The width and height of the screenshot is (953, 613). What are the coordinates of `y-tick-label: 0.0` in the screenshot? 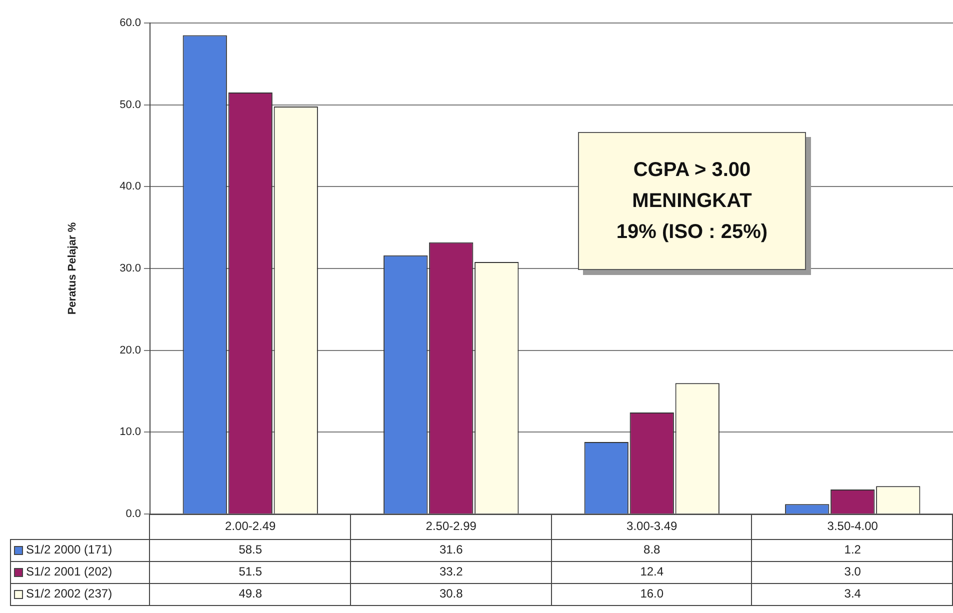 It's located at (133, 514).